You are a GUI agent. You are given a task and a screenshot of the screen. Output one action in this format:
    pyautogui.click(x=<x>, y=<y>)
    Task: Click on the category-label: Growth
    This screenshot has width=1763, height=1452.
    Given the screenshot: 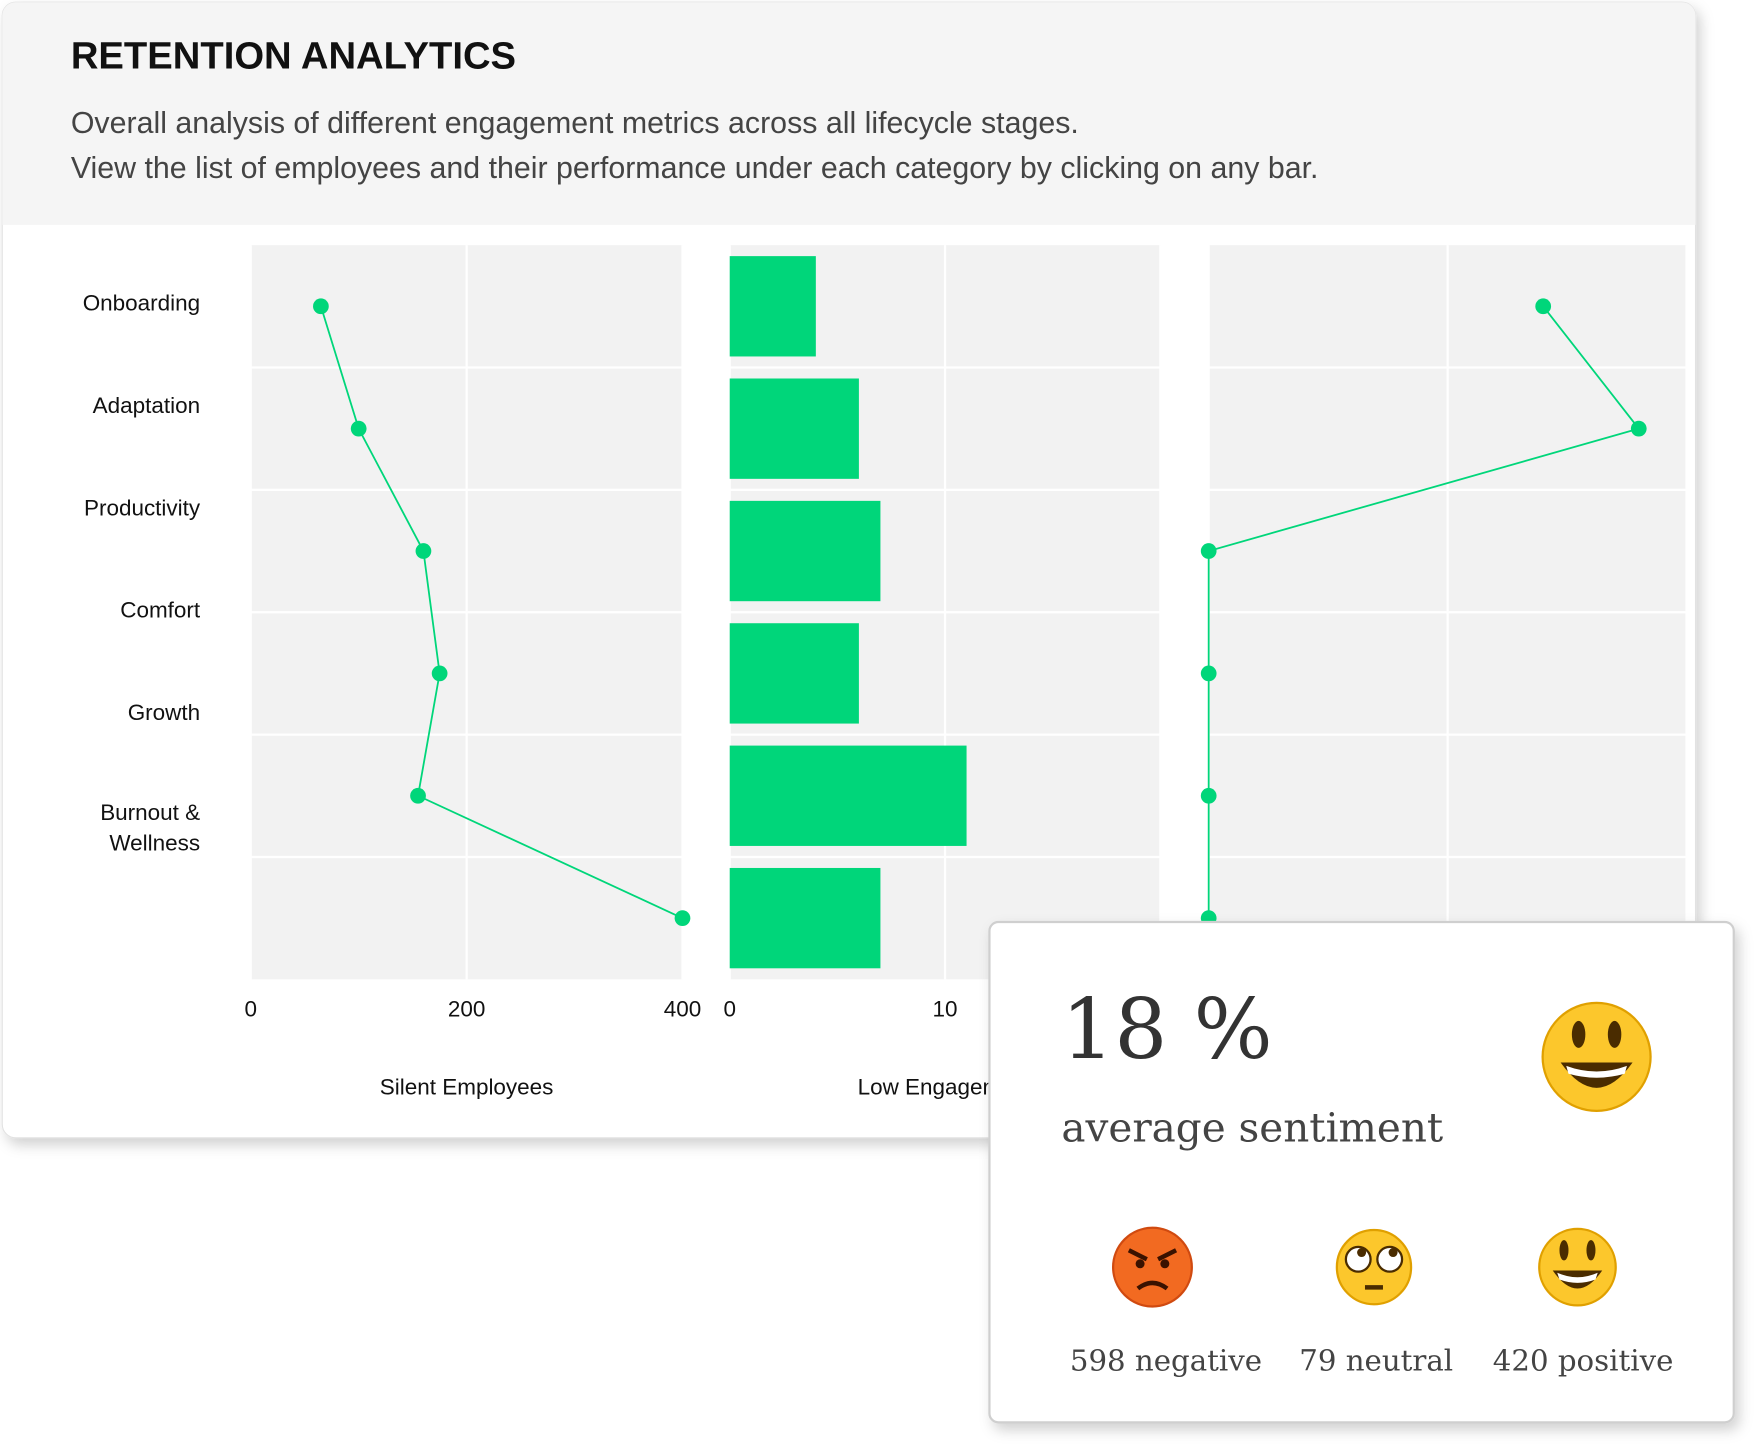 What is the action you would take?
    pyautogui.click(x=164, y=712)
    